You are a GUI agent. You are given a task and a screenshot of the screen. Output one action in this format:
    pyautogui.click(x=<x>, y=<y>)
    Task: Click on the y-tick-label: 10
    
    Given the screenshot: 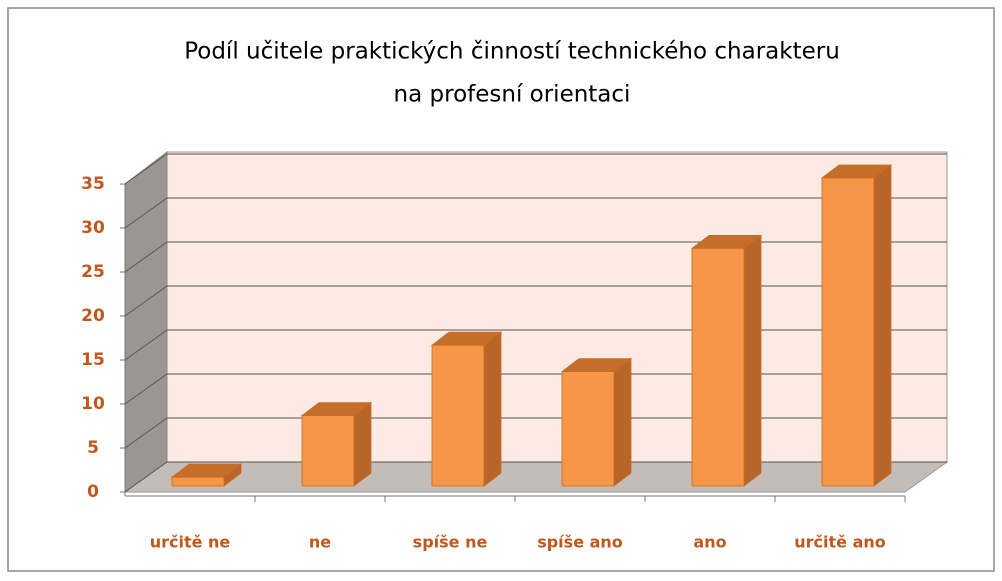 What is the action you would take?
    pyautogui.click(x=93, y=404)
    